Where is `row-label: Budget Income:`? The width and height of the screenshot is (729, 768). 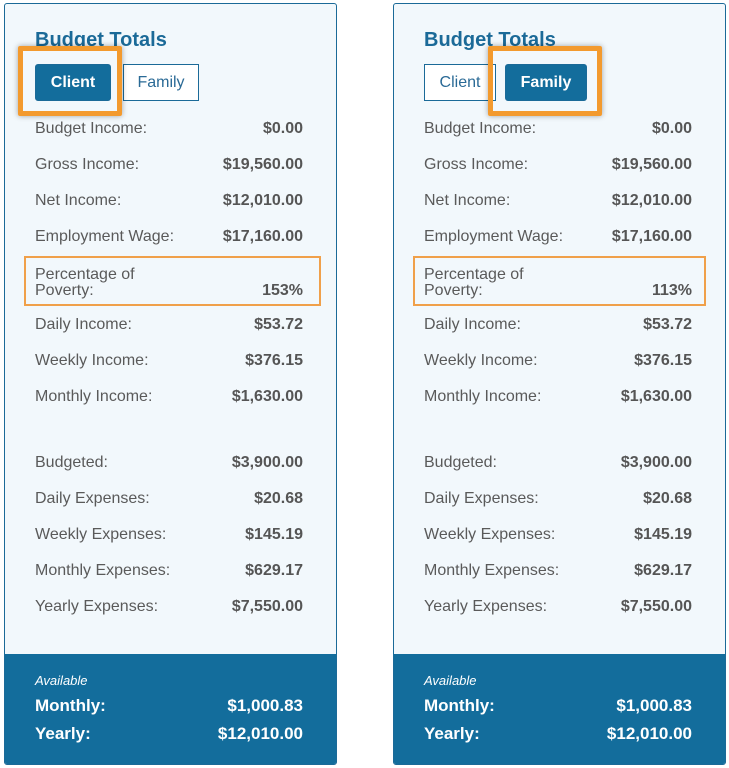
row-label: Budget Income: is located at coordinates (91, 128).